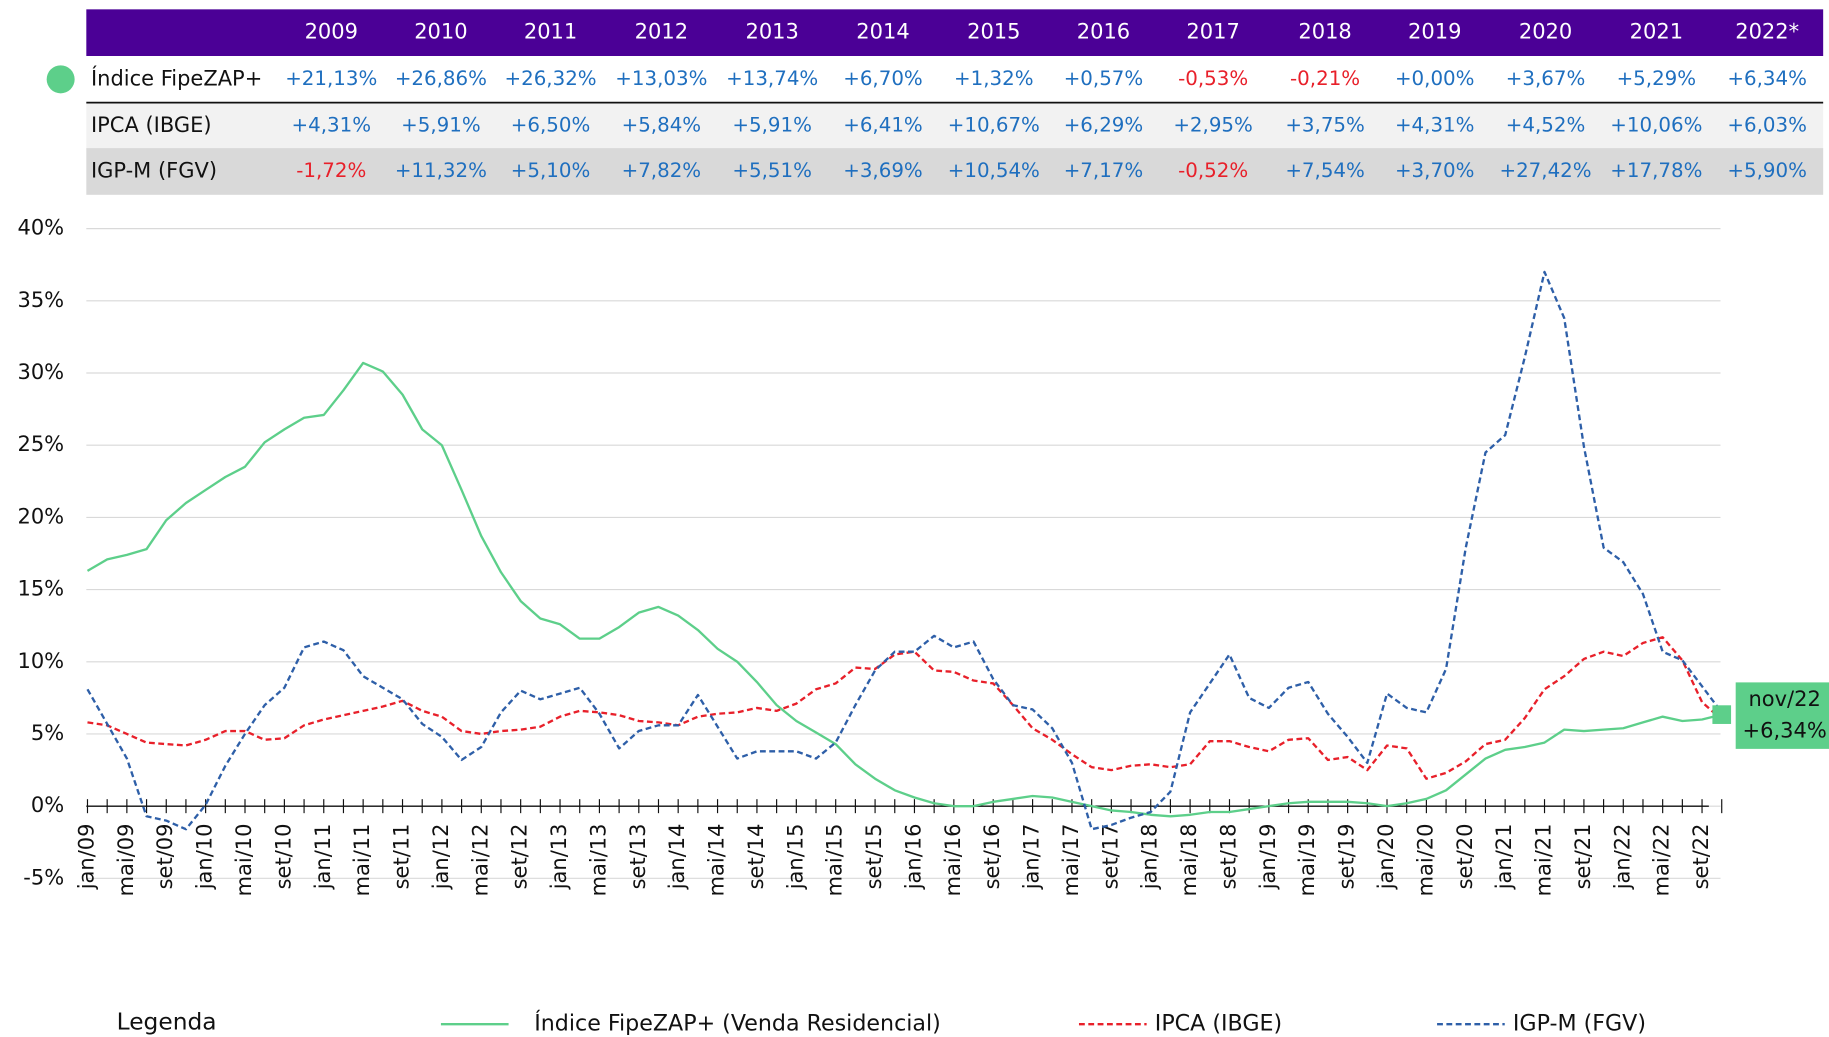  Describe the element at coordinates (883, 78) in the screenshot. I see `table-cell: +6,70%` at that location.